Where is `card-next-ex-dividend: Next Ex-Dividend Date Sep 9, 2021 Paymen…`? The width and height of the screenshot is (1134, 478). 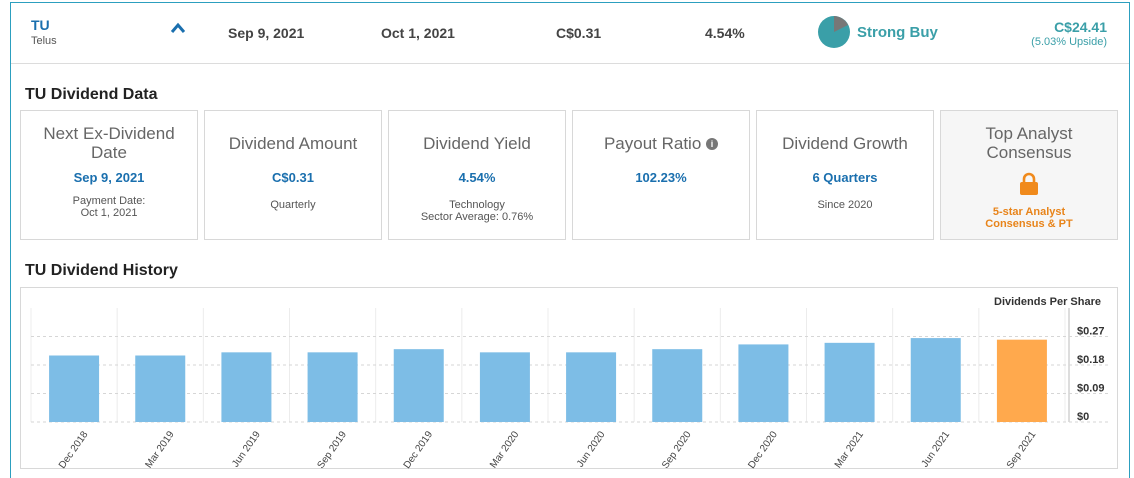 card-next-ex-dividend: Next Ex-Dividend Date Sep 9, 2021 Paymen… is located at coordinates (109, 175).